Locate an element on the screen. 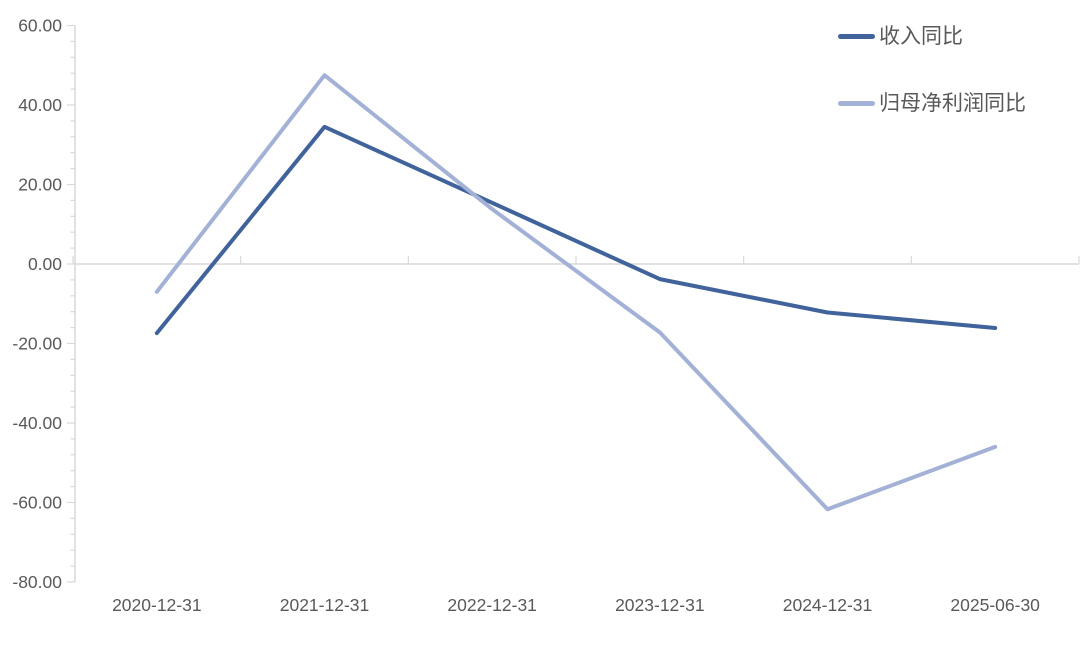 The height and width of the screenshot is (645, 1080). y-tick-label: -40.00 is located at coordinates (37, 423).